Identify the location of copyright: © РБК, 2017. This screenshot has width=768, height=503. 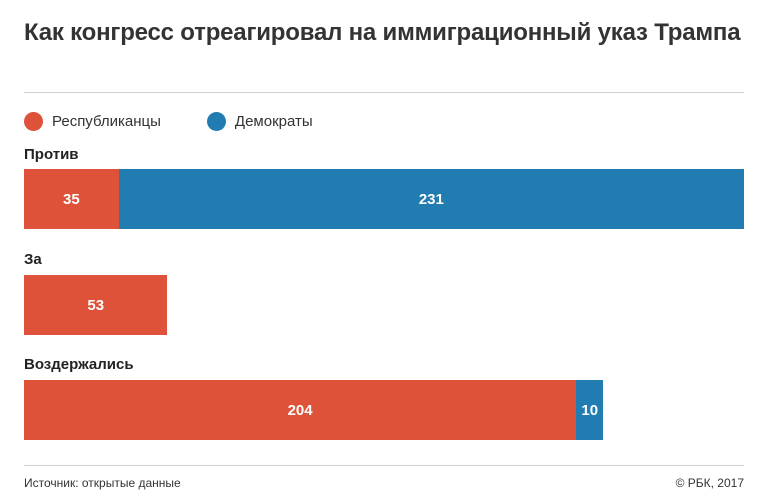
(709, 483).